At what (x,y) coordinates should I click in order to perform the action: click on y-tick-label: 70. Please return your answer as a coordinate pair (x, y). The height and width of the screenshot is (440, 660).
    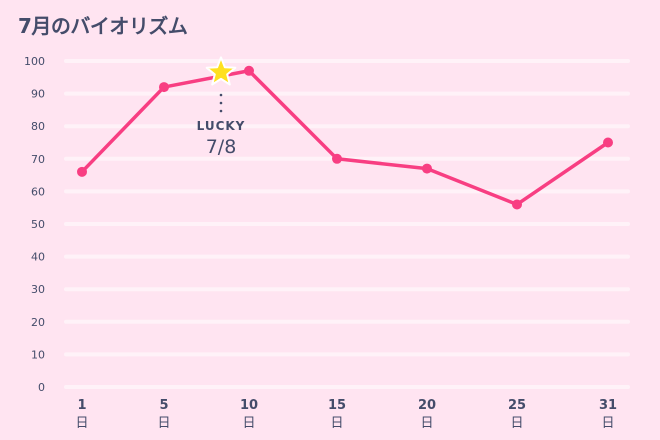
    Looking at the image, I should click on (38, 159).